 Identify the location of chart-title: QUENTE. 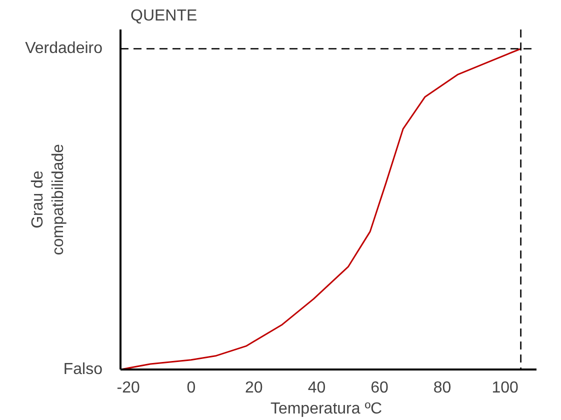
(164, 16).